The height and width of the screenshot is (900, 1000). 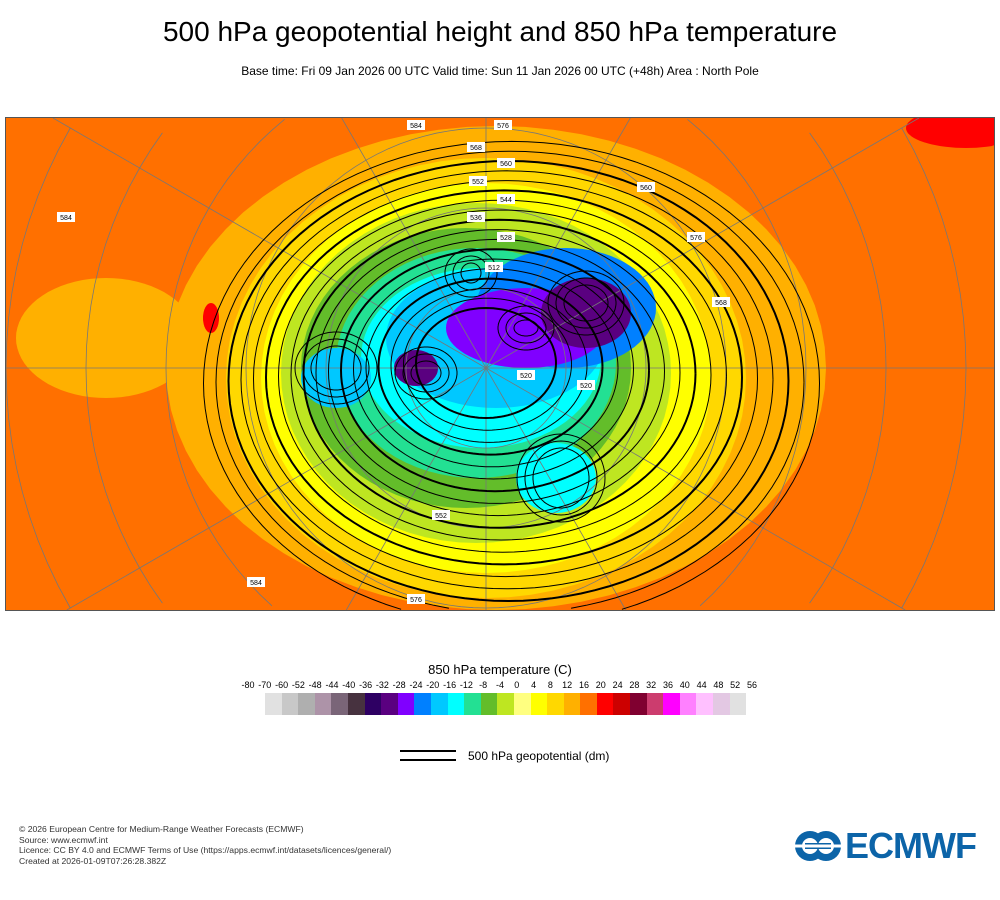 I want to click on geopotential-legend-line, so click(x=428, y=755).